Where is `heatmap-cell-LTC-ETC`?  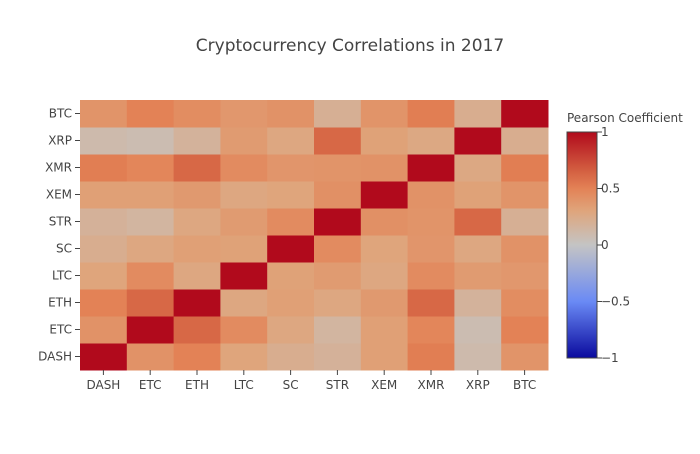 heatmap-cell-LTC-ETC is located at coordinates (150, 276).